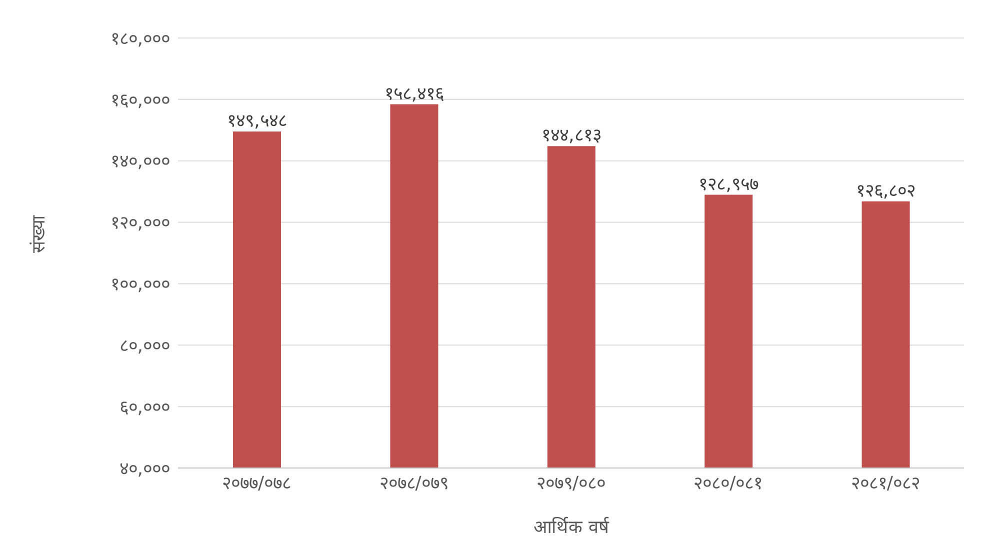 The height and width of the screenshot is (556, 982). What do you see at coordinates (140, 285) in the screenshot?
I see `y-tick-label: १००,०००` at bounding box center [140, 285].